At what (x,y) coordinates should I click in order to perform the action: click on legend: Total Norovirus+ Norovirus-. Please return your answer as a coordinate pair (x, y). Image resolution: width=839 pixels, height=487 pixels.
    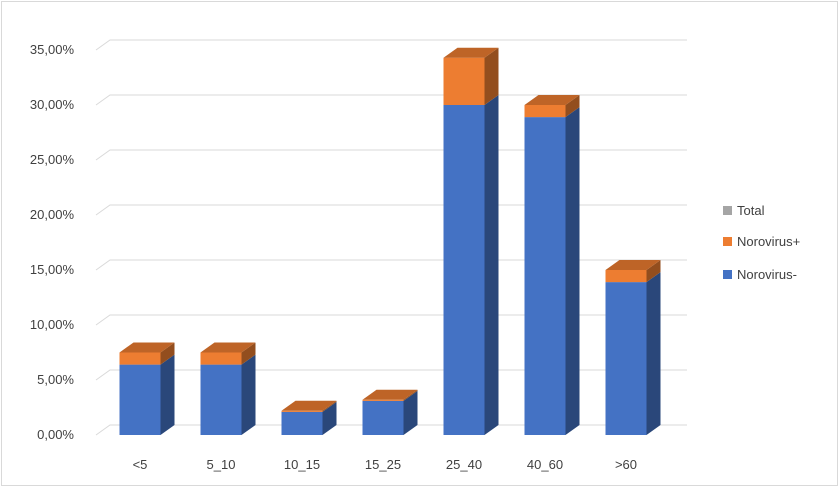
    Looking at the image, I should click on (761, 242).